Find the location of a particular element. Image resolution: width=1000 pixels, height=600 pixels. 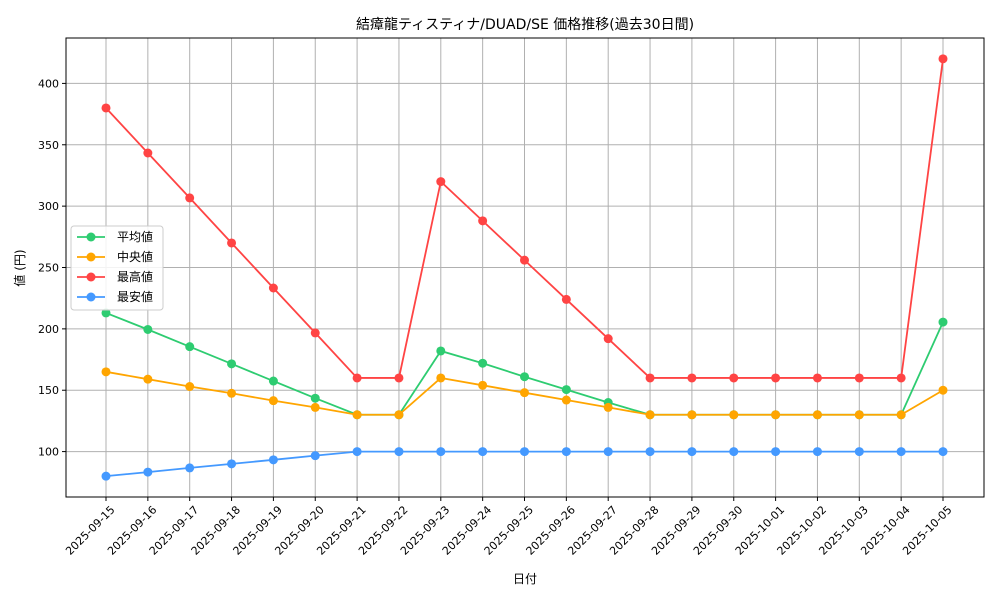

y-tick-label: 100 is located at coordinates (48, 452).